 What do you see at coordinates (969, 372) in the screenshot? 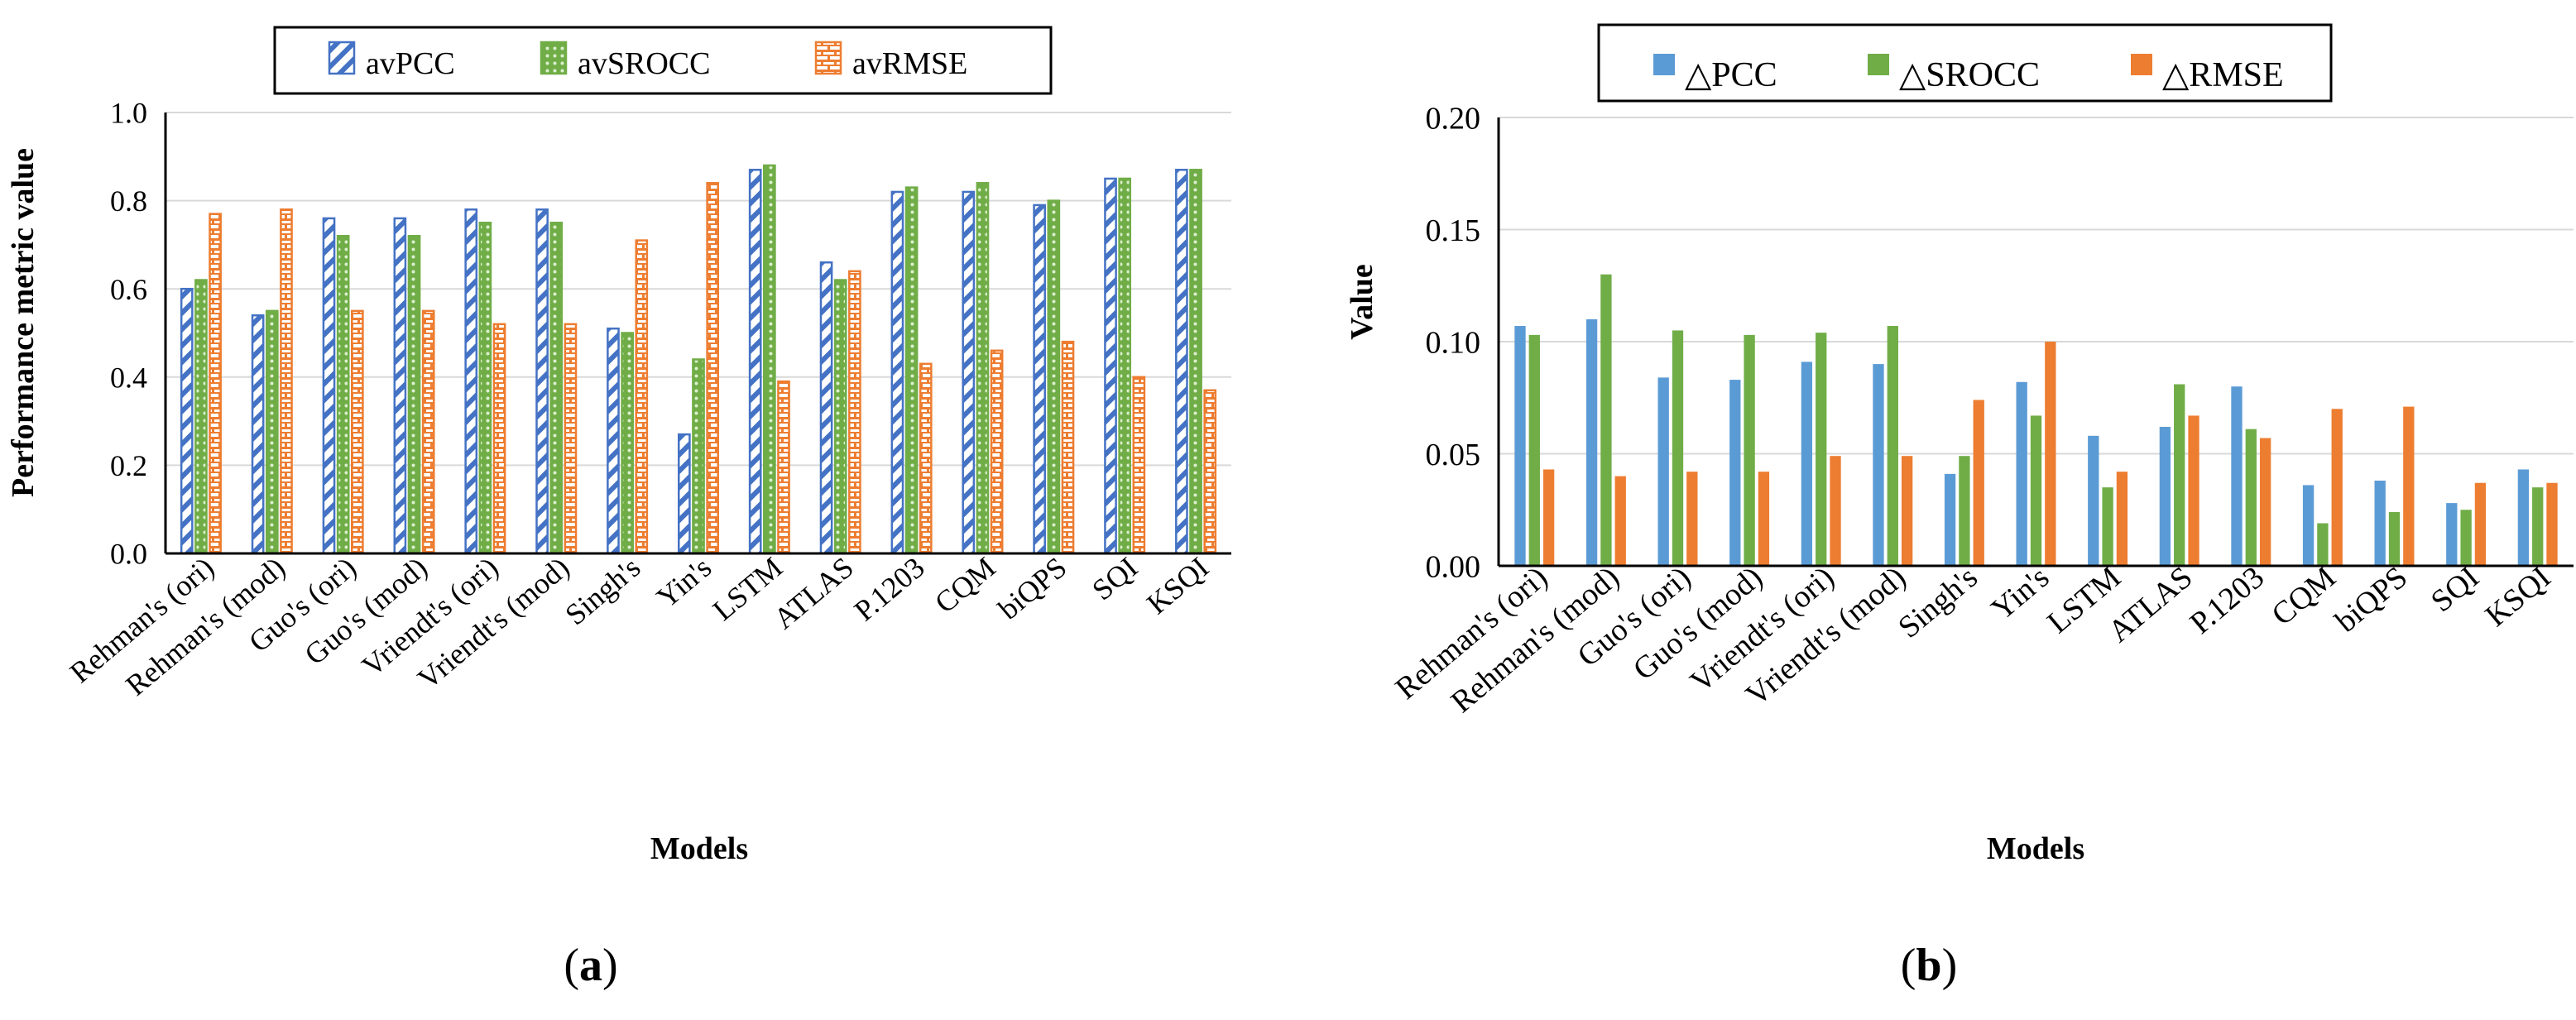
I see `bar-avpcc-cqm` at bounding box center [969, 372].